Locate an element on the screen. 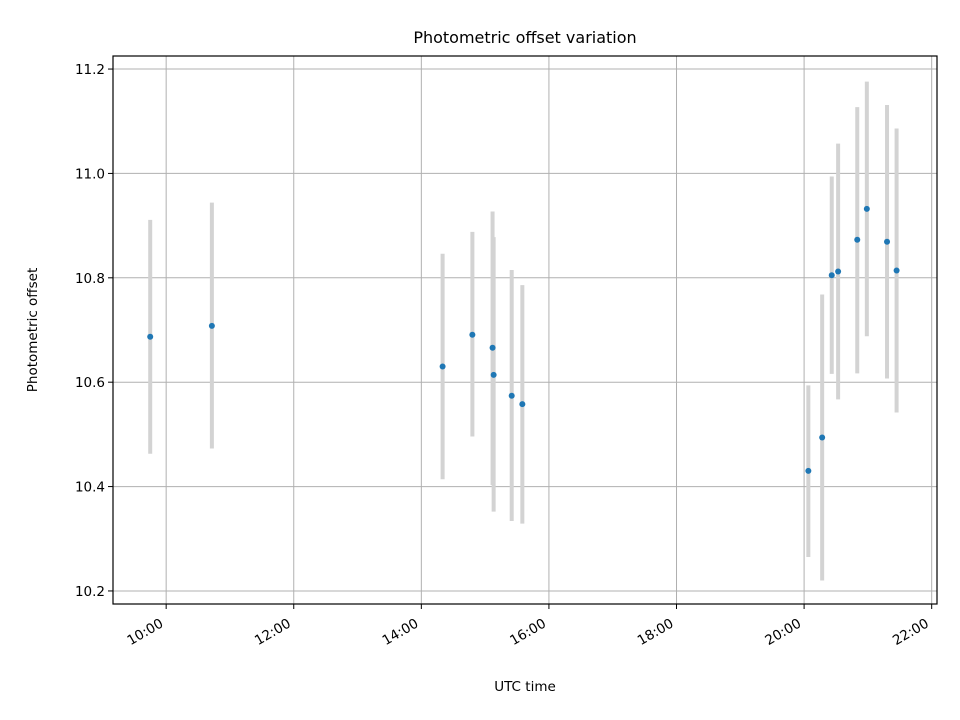 The width and height of the screenshot is (960, 720). y-tick-label: 10.4 is located at coordinates (90, 488).